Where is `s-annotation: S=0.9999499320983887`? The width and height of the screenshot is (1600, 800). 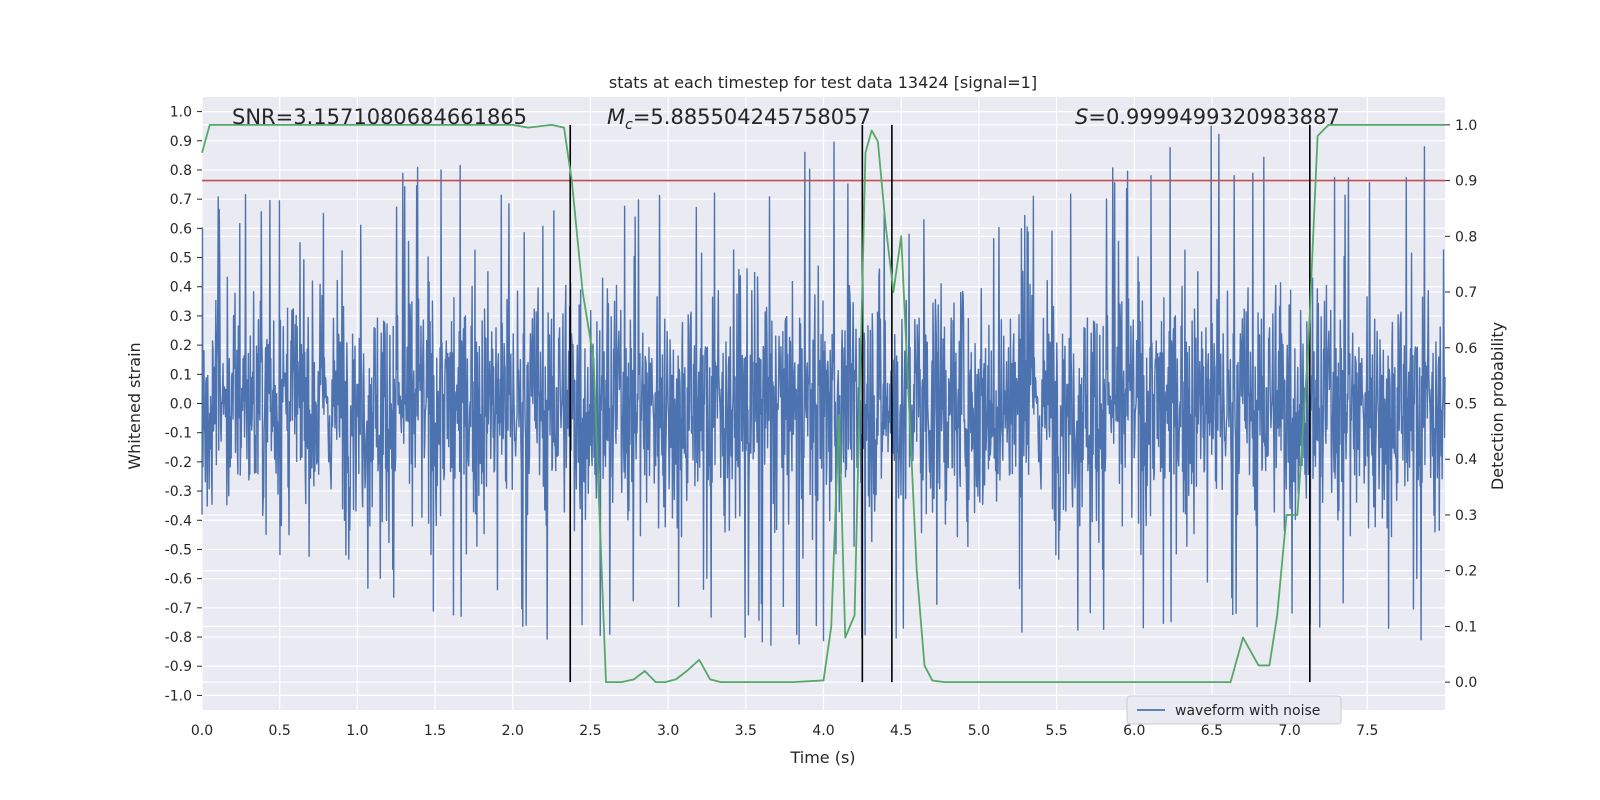
s-annotation: S=0.9999499320983887 is located at coordinates (1207, 117).